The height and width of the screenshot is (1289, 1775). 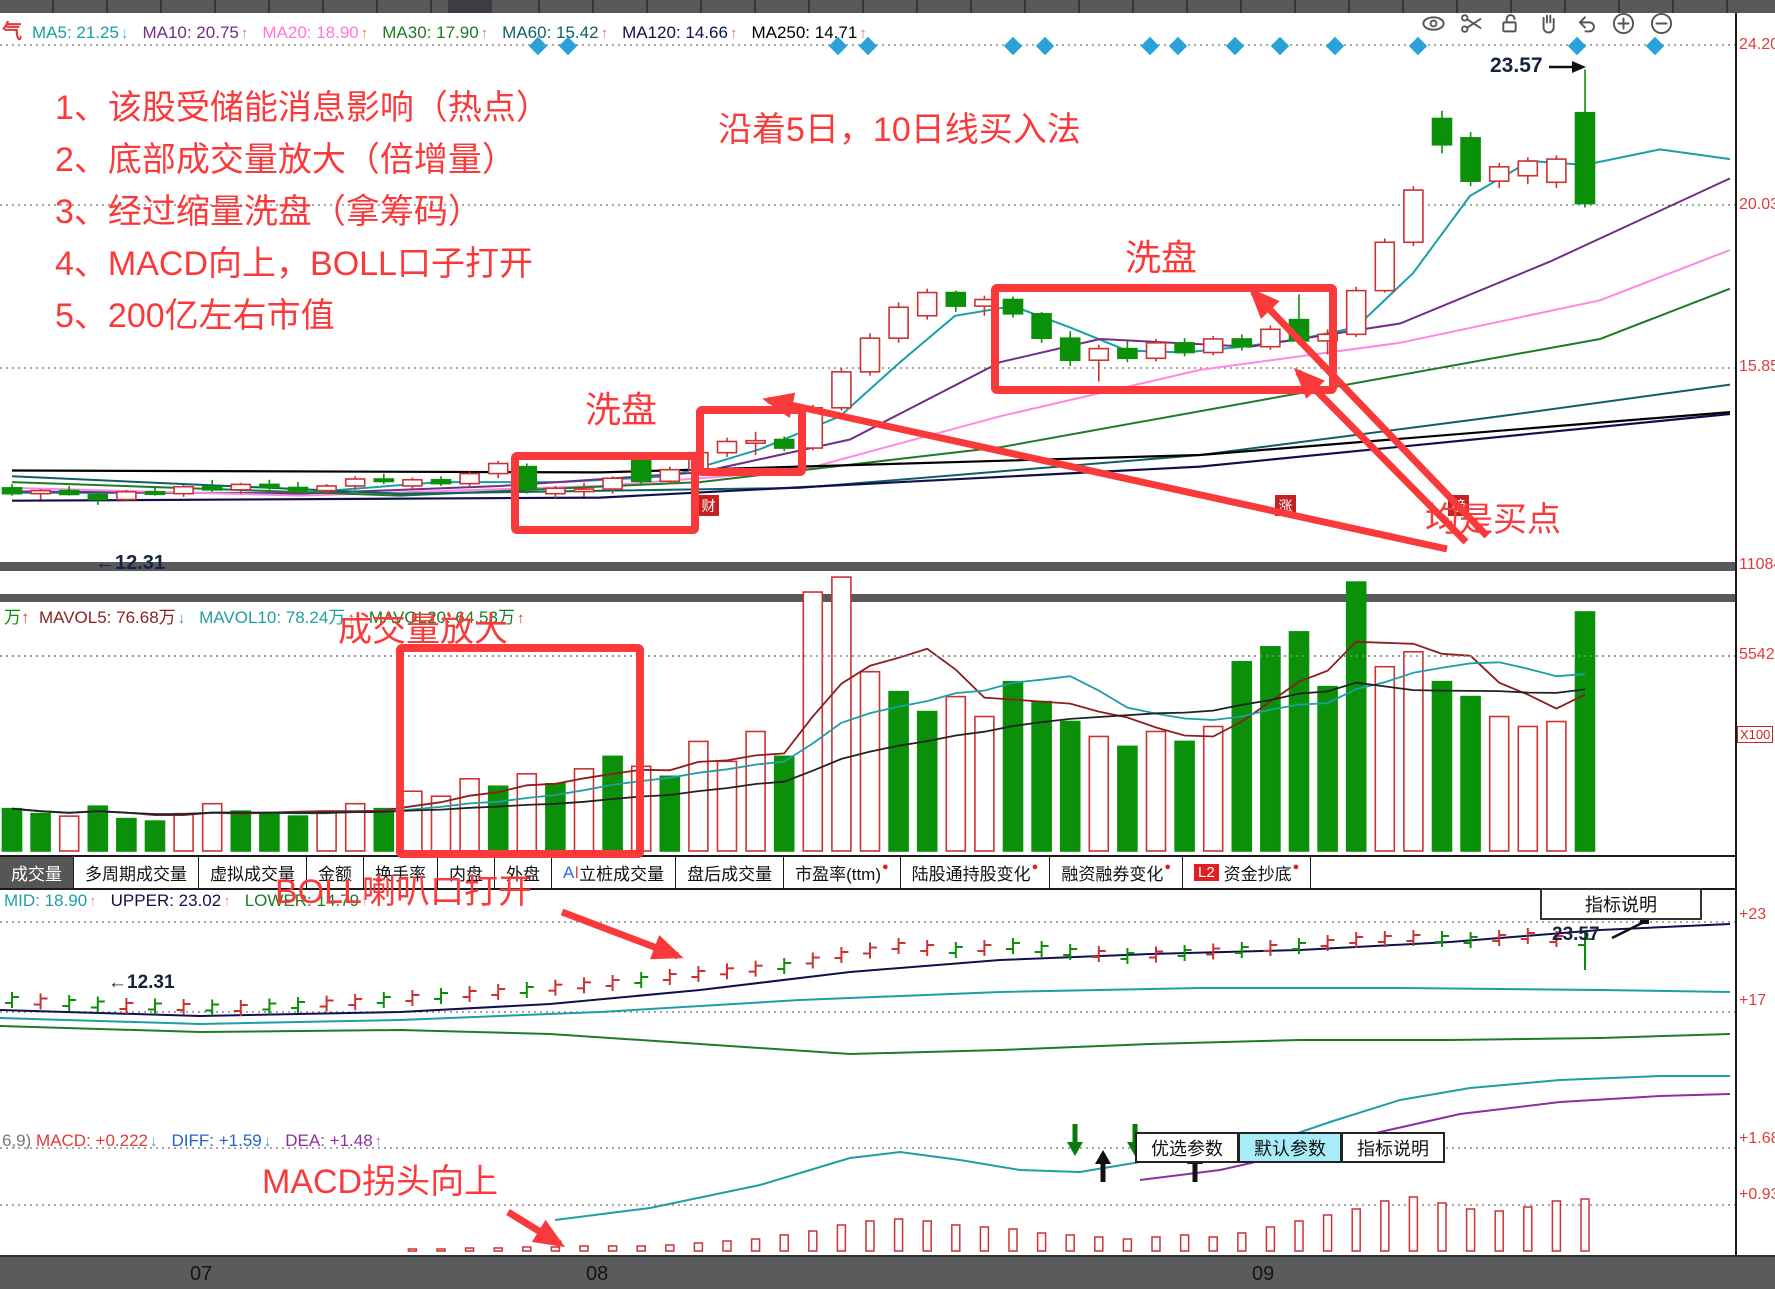 What do you see at coordinates (1753, 914) in the screenshot?
I see `y-axis-label: +23` at bounding box center [1753, 914].